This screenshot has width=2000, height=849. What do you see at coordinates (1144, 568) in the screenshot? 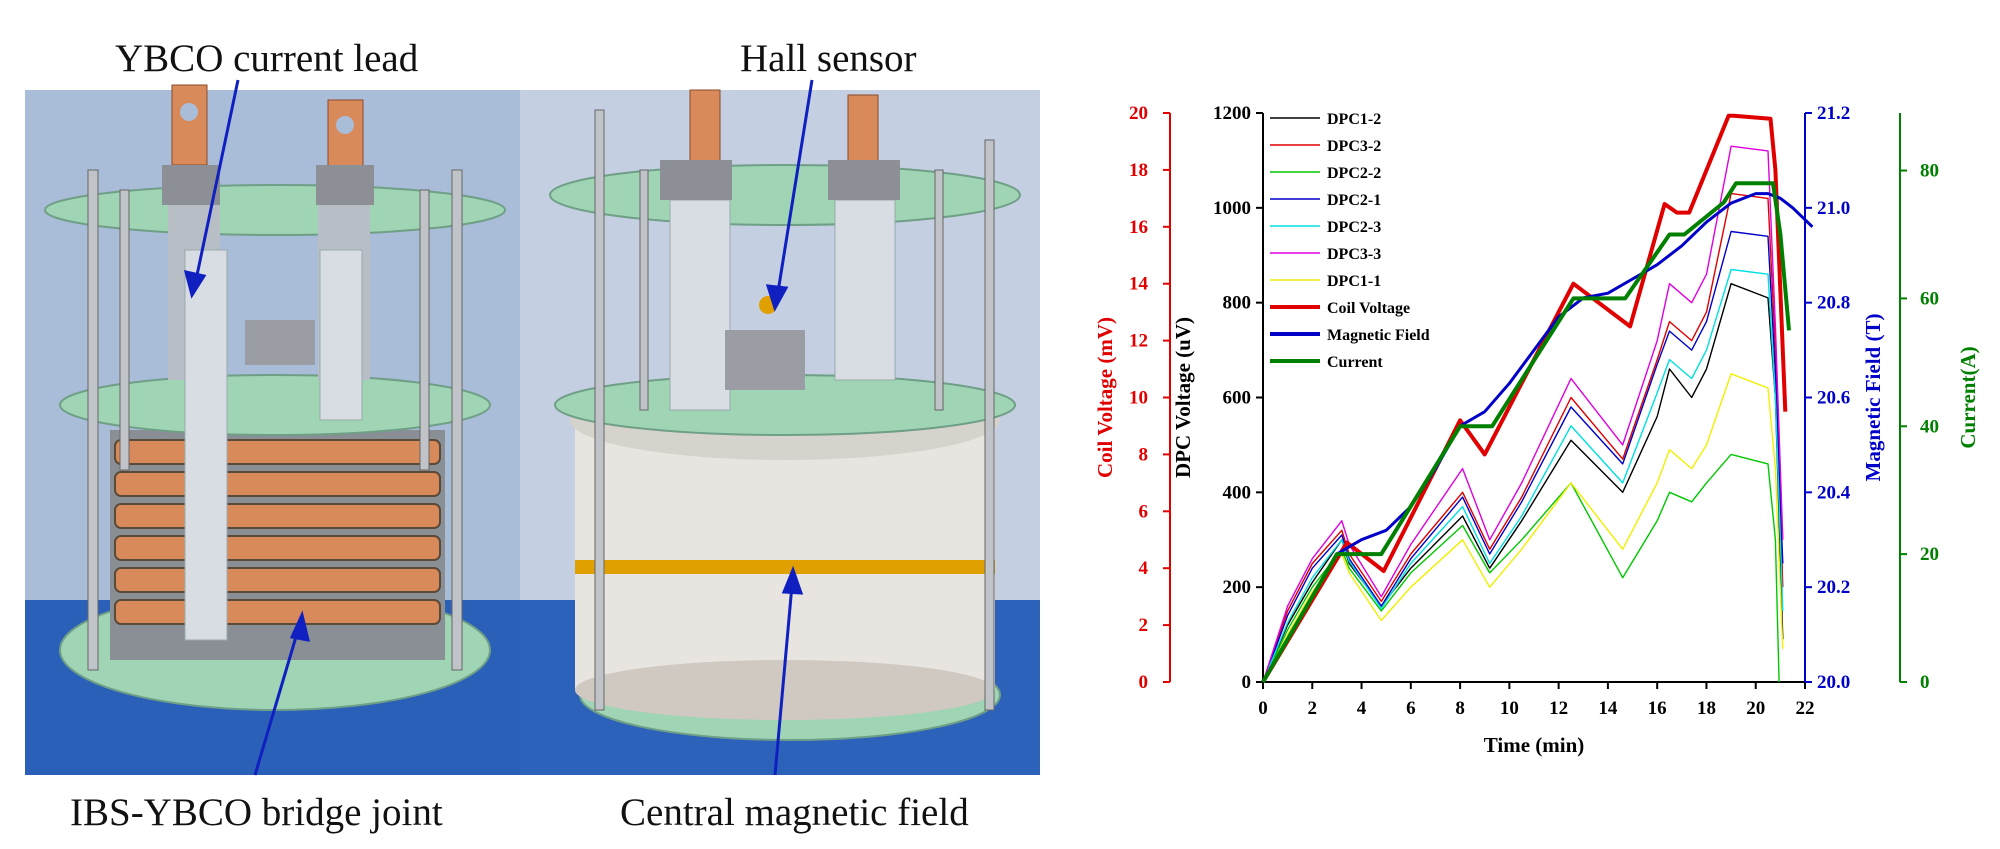
I see `coil-tick-label: 4` at bounding box center [1144, 568].